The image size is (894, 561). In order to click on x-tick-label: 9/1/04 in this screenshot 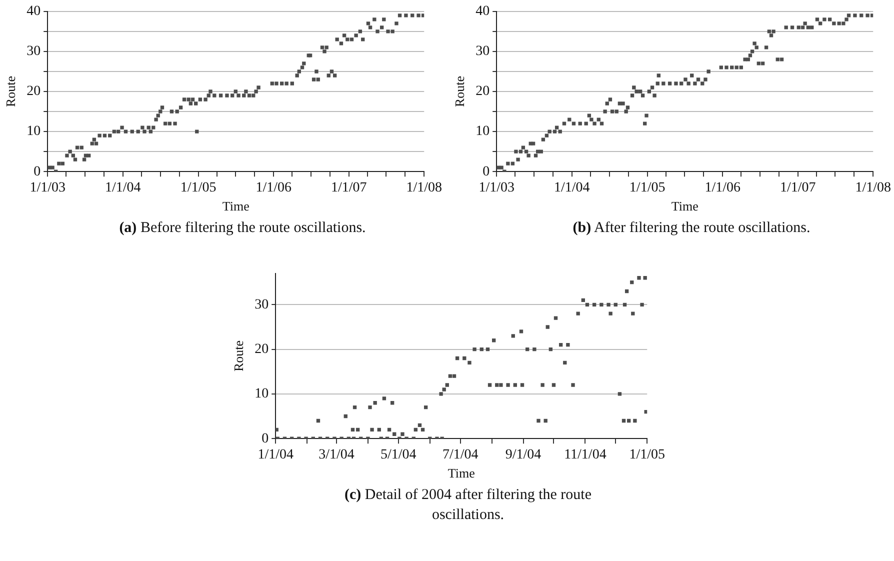, I will do `click(523, 455)`.